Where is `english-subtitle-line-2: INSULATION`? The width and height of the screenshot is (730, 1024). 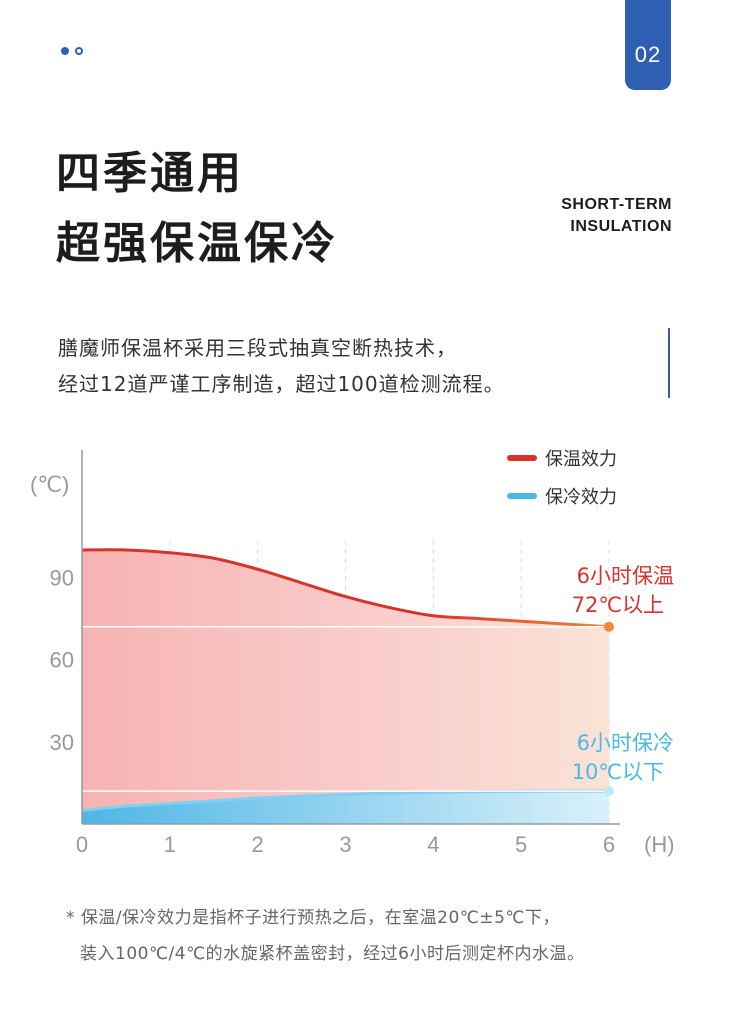
english-subtitle-line-2: INSULATION is located at coordinates (621, 226).